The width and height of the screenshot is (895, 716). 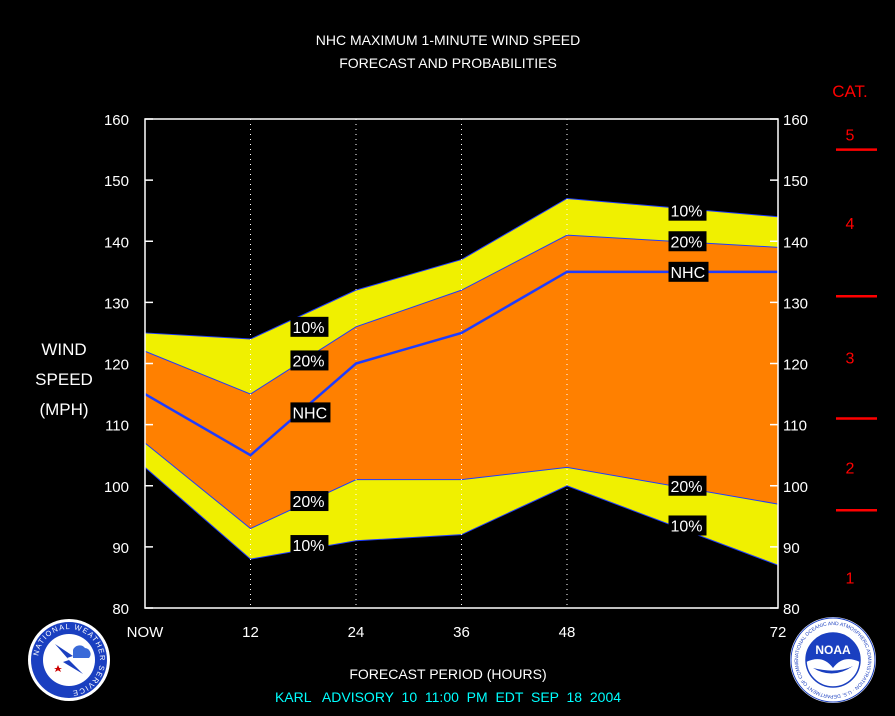 What do you see at coordinates (250, 632) in the screenshot?
I see `x-tick-label-12: 12` at bounding box center [250, 632].